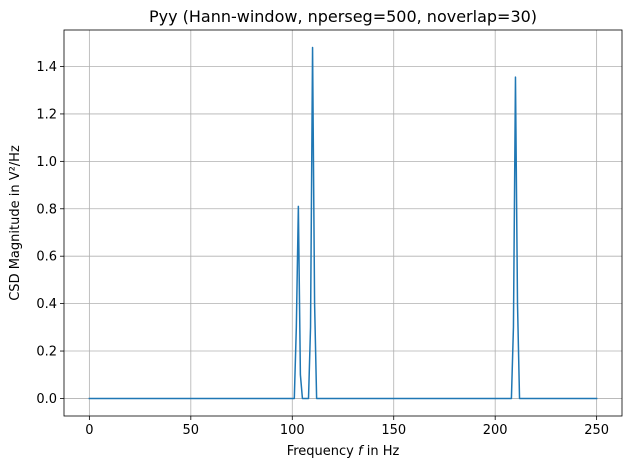 The height and width of the screenshot is (470, 630). I want to click on y-tick-label: 1.4, so click(46, 67).